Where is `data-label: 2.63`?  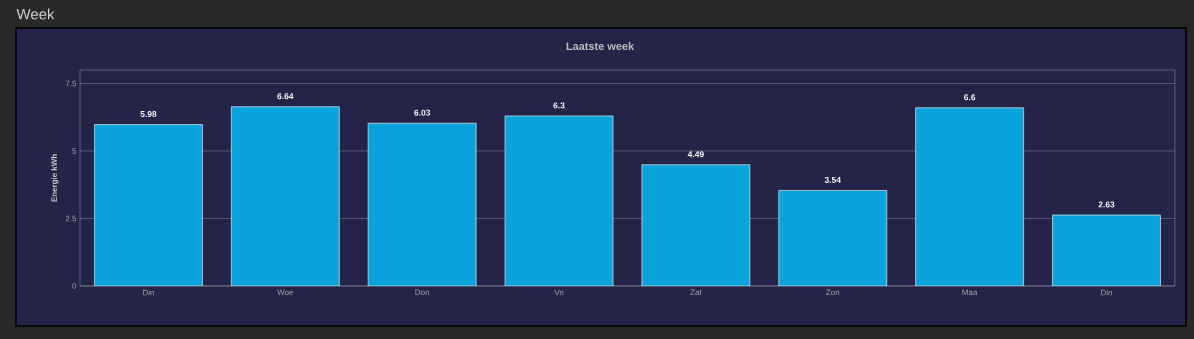 data-label: 2.63 is located at coordinates (1106, 204).